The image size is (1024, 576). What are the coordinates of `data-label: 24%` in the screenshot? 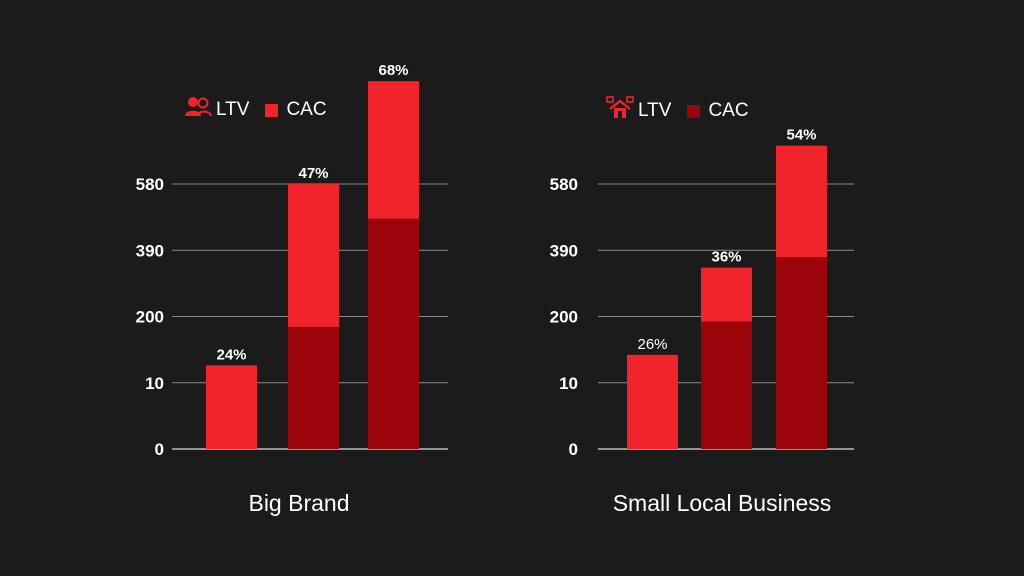 It's located at (231, 354).